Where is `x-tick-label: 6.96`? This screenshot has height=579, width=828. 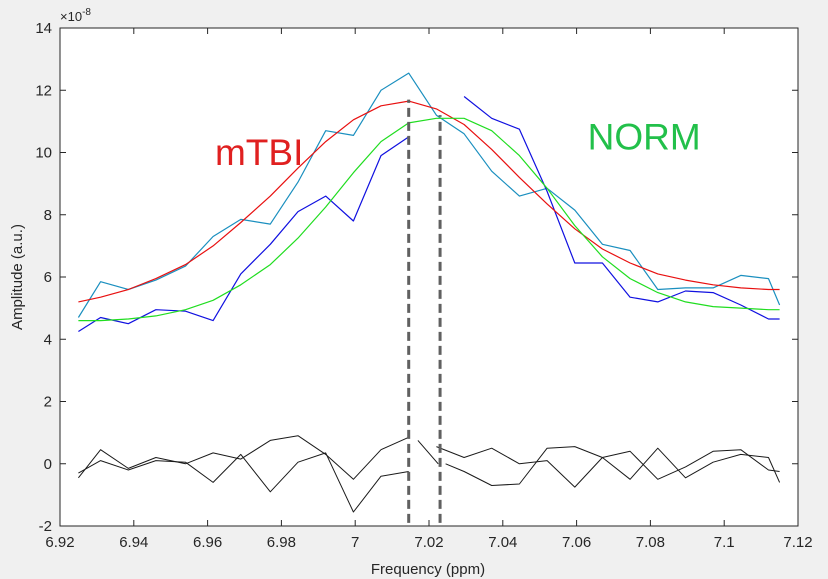
x-tick-label: 6.96 is located at coordinates (207, 542).